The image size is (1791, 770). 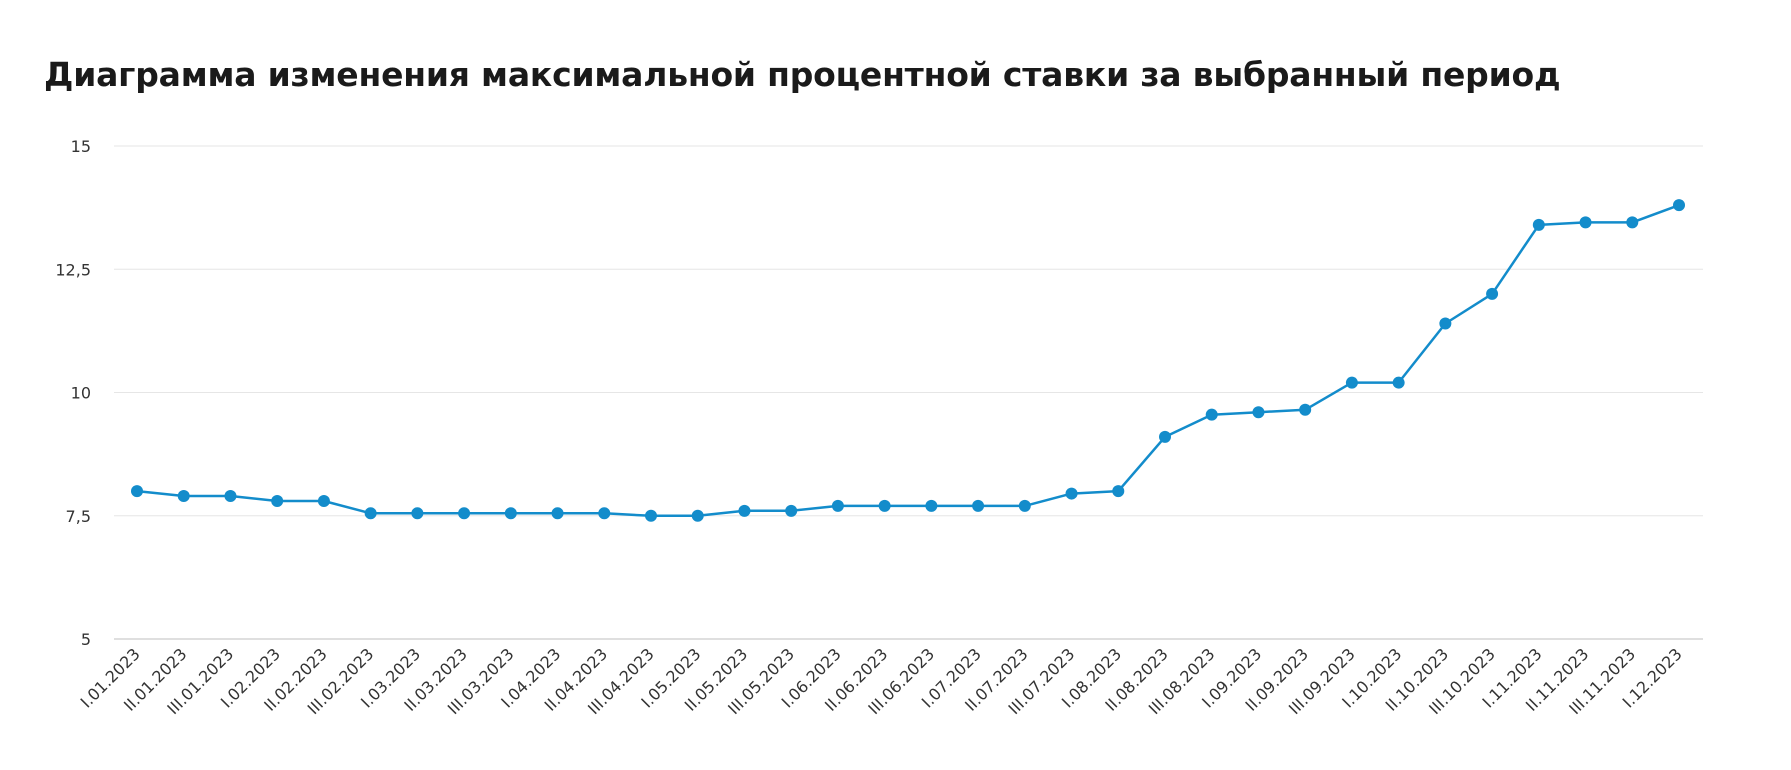 I want to click on y-axis-tick-labels: 5 7,5 10 12,5 15, so click(x=73, y=393).